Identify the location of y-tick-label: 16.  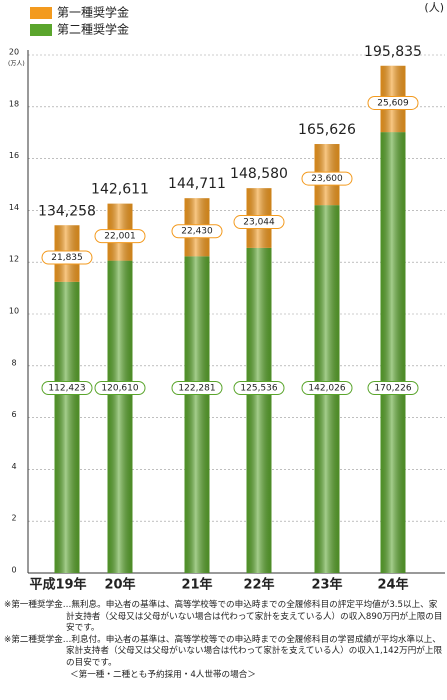
(14, 155).